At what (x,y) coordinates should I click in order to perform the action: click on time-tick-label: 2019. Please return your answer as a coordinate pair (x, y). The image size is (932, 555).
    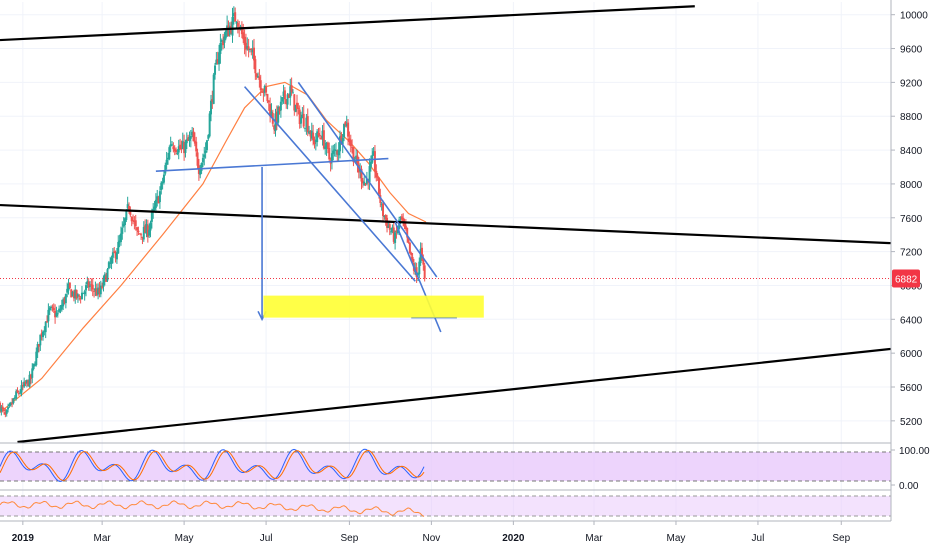
    Looking at the image, I should click on (23, 538).